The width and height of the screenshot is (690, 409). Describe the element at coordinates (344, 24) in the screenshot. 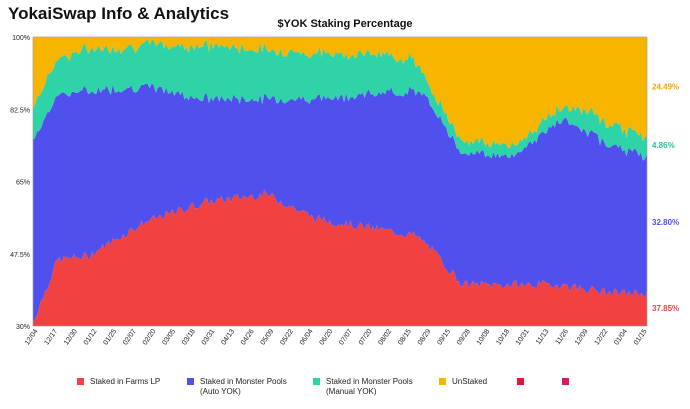

I see `chart-title: $YOK Staking Percentage` at that location.